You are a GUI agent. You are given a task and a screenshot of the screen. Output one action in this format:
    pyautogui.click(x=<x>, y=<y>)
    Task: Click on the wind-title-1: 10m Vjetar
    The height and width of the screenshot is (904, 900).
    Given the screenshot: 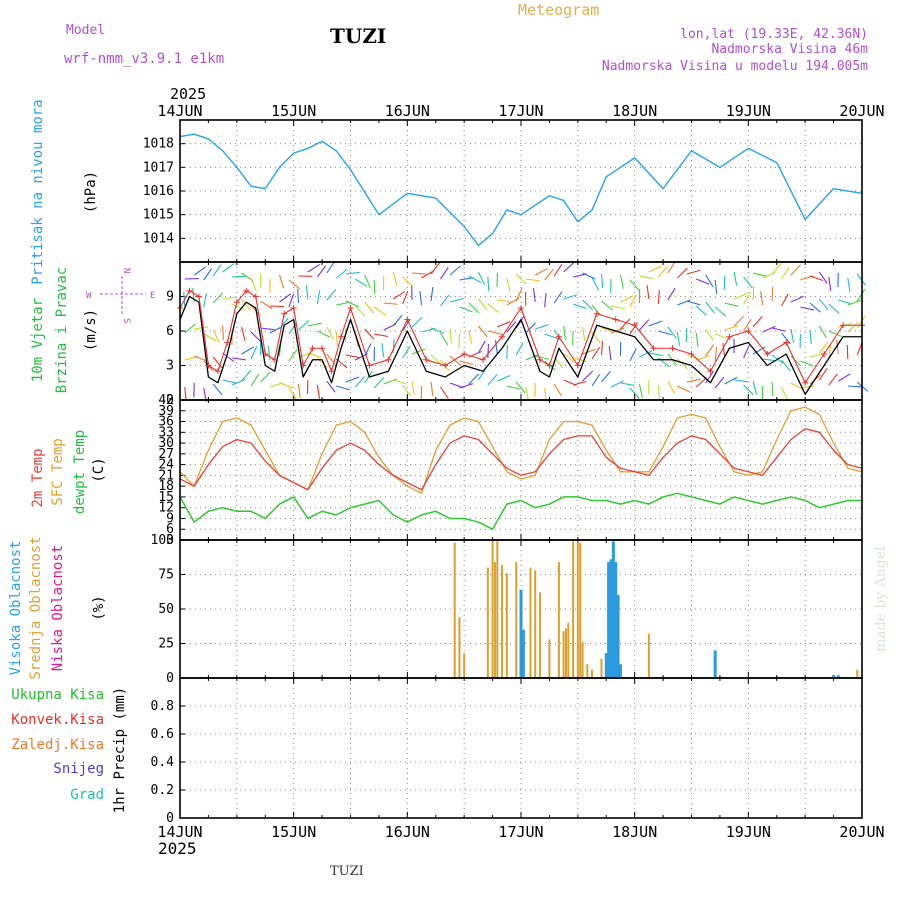 What is the action you would take?
    pyautogui.click(x=38, y=340)
    